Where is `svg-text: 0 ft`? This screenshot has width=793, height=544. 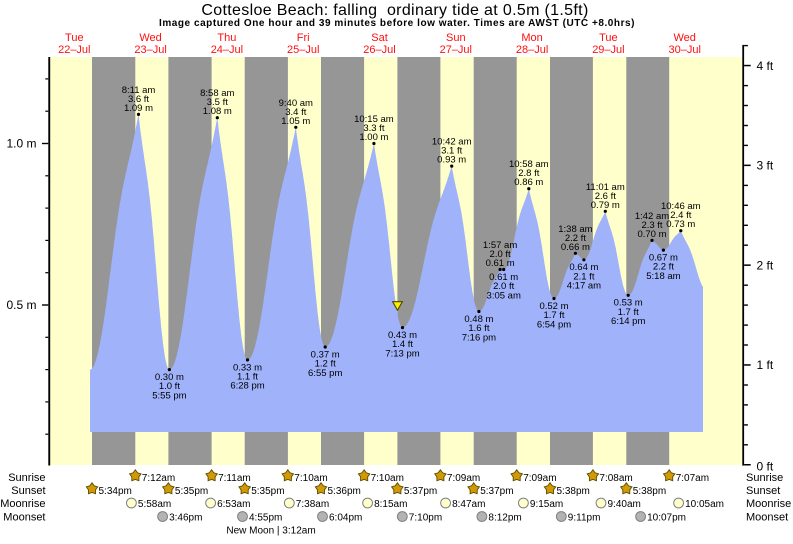 svg-text: 0 ft is located at coordinates (765, 466).